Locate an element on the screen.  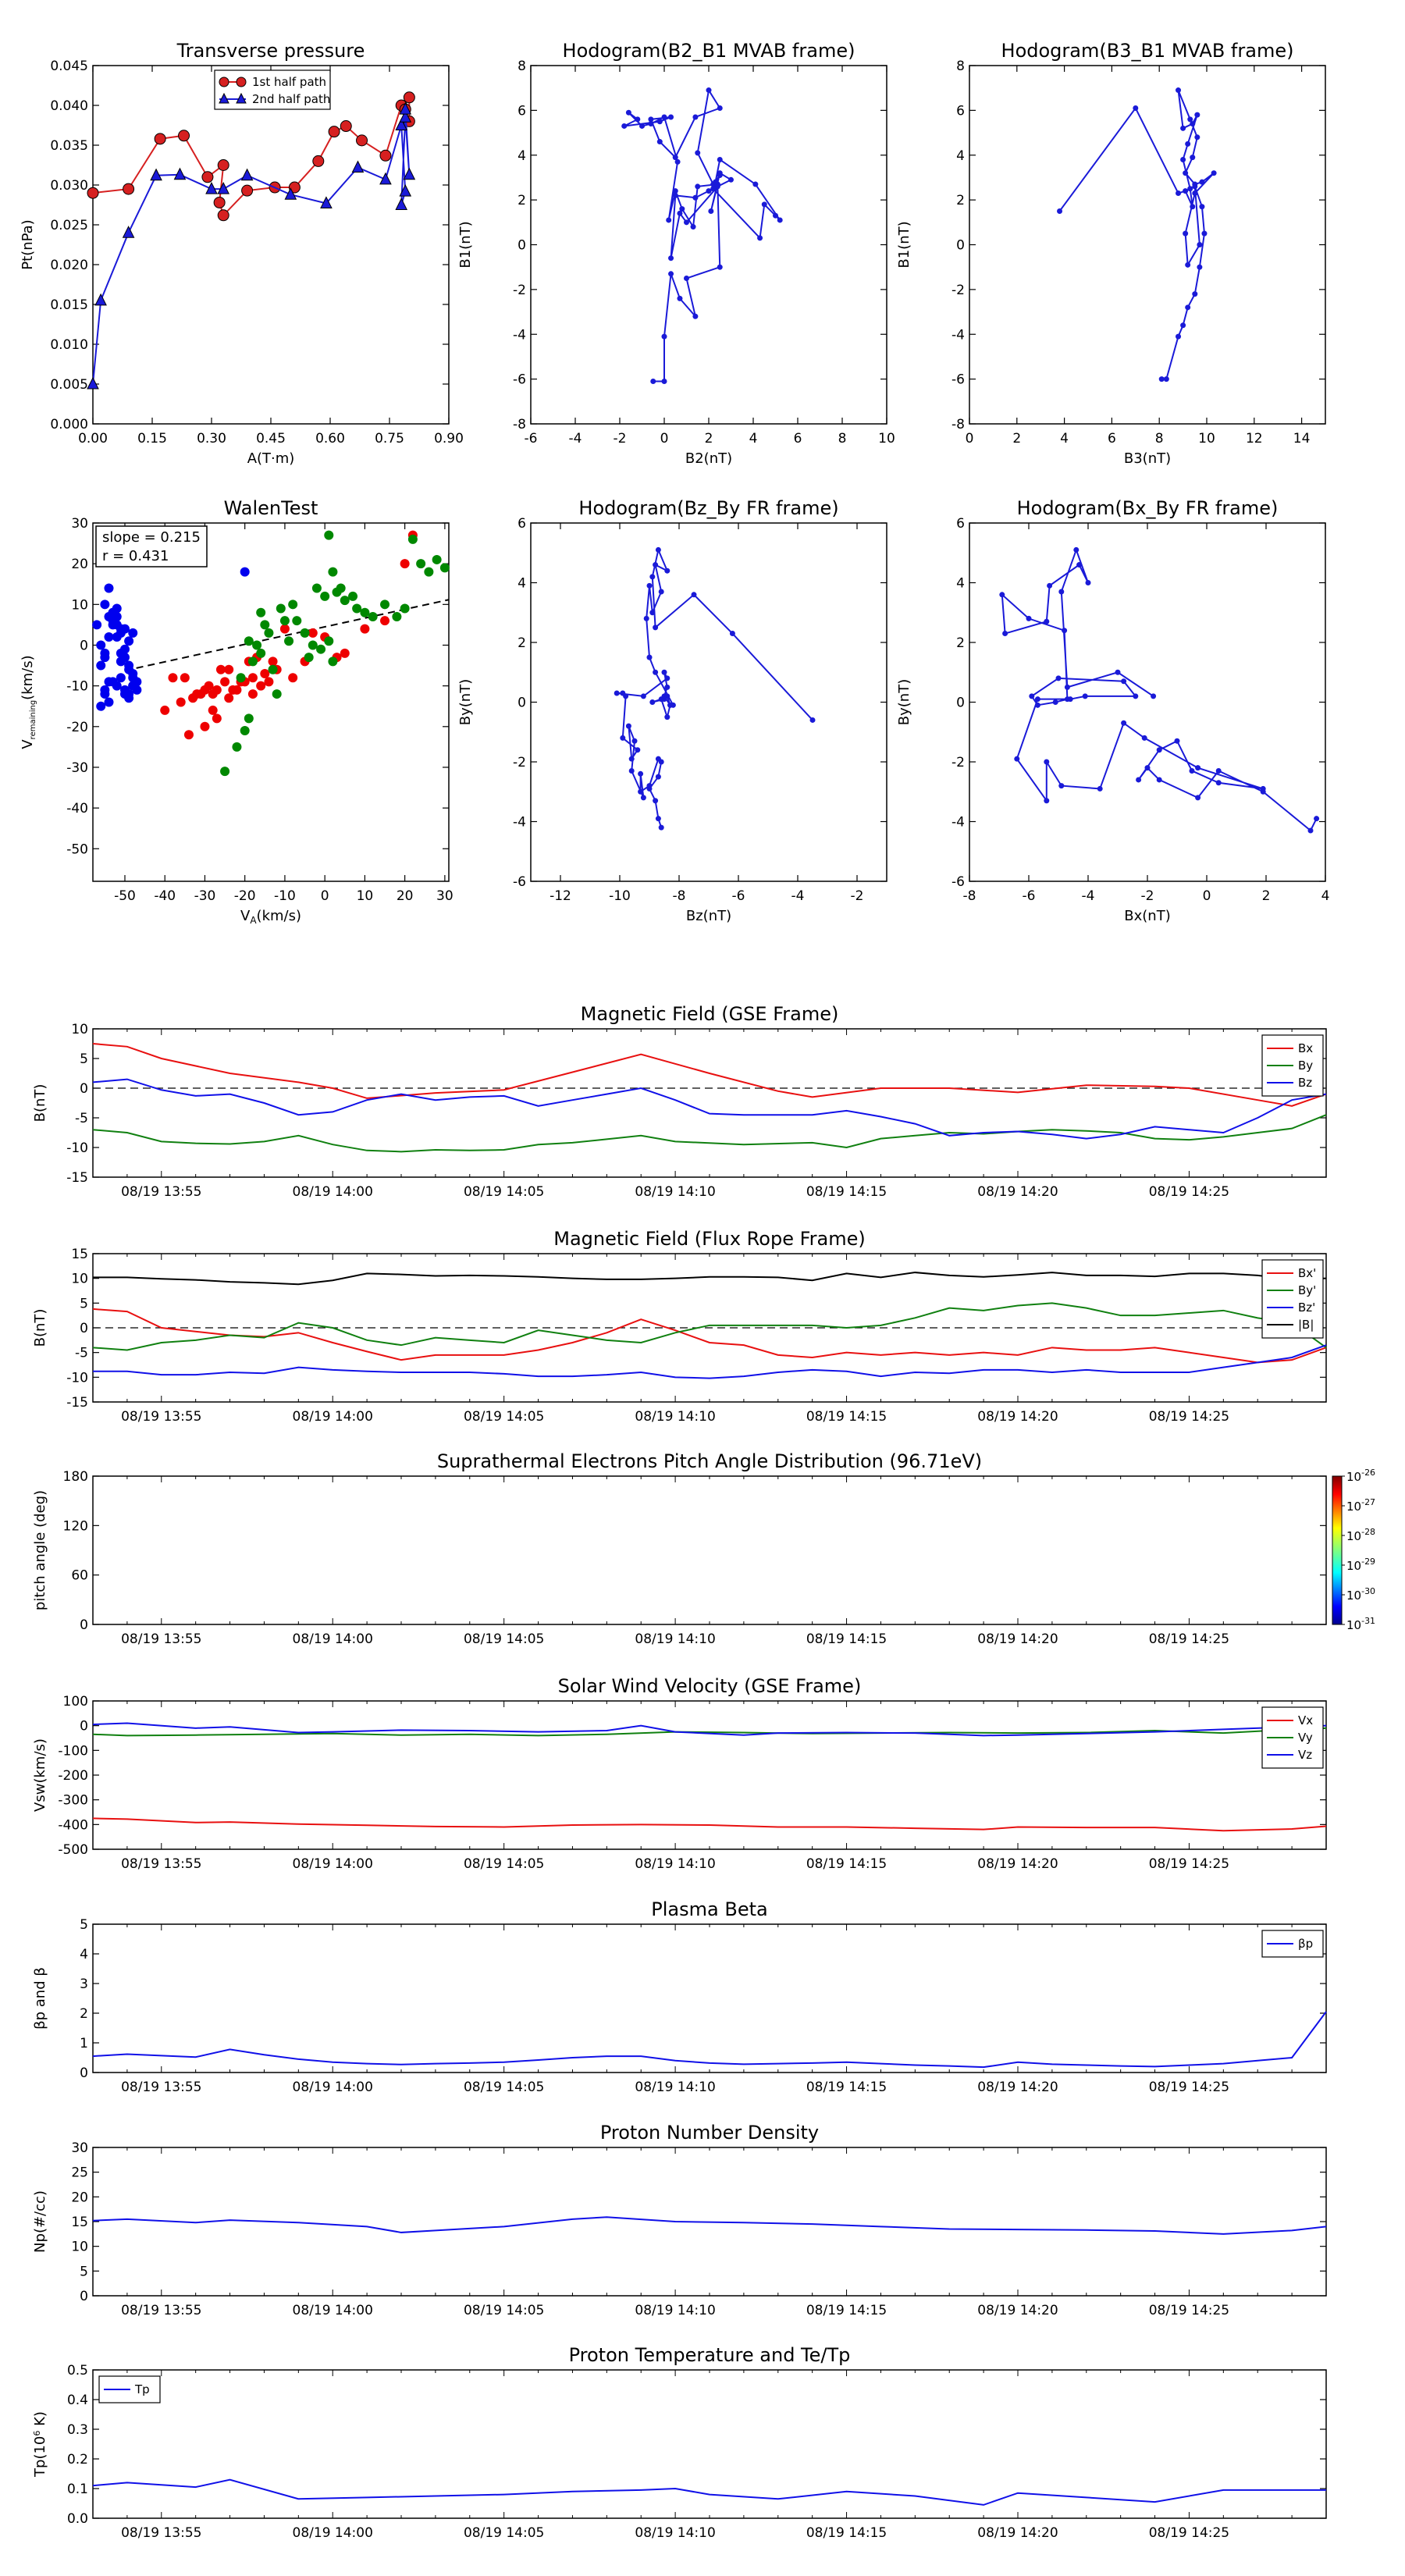
series-line-Vy is located at coordinates (710, 1732).